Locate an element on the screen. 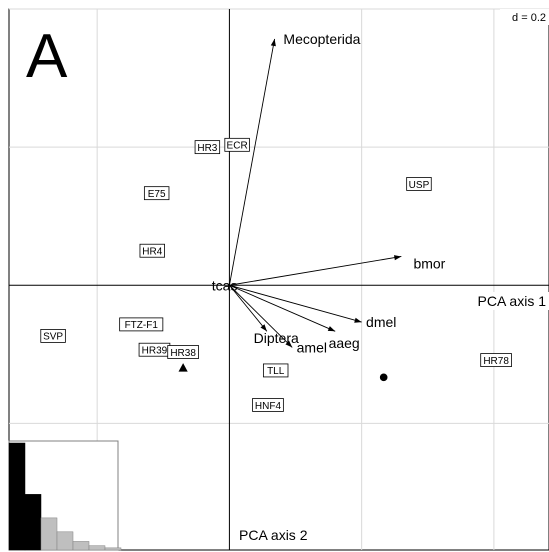 This screenshot has width=549, height=552. circle-marker is located at coordinates (383, 377).